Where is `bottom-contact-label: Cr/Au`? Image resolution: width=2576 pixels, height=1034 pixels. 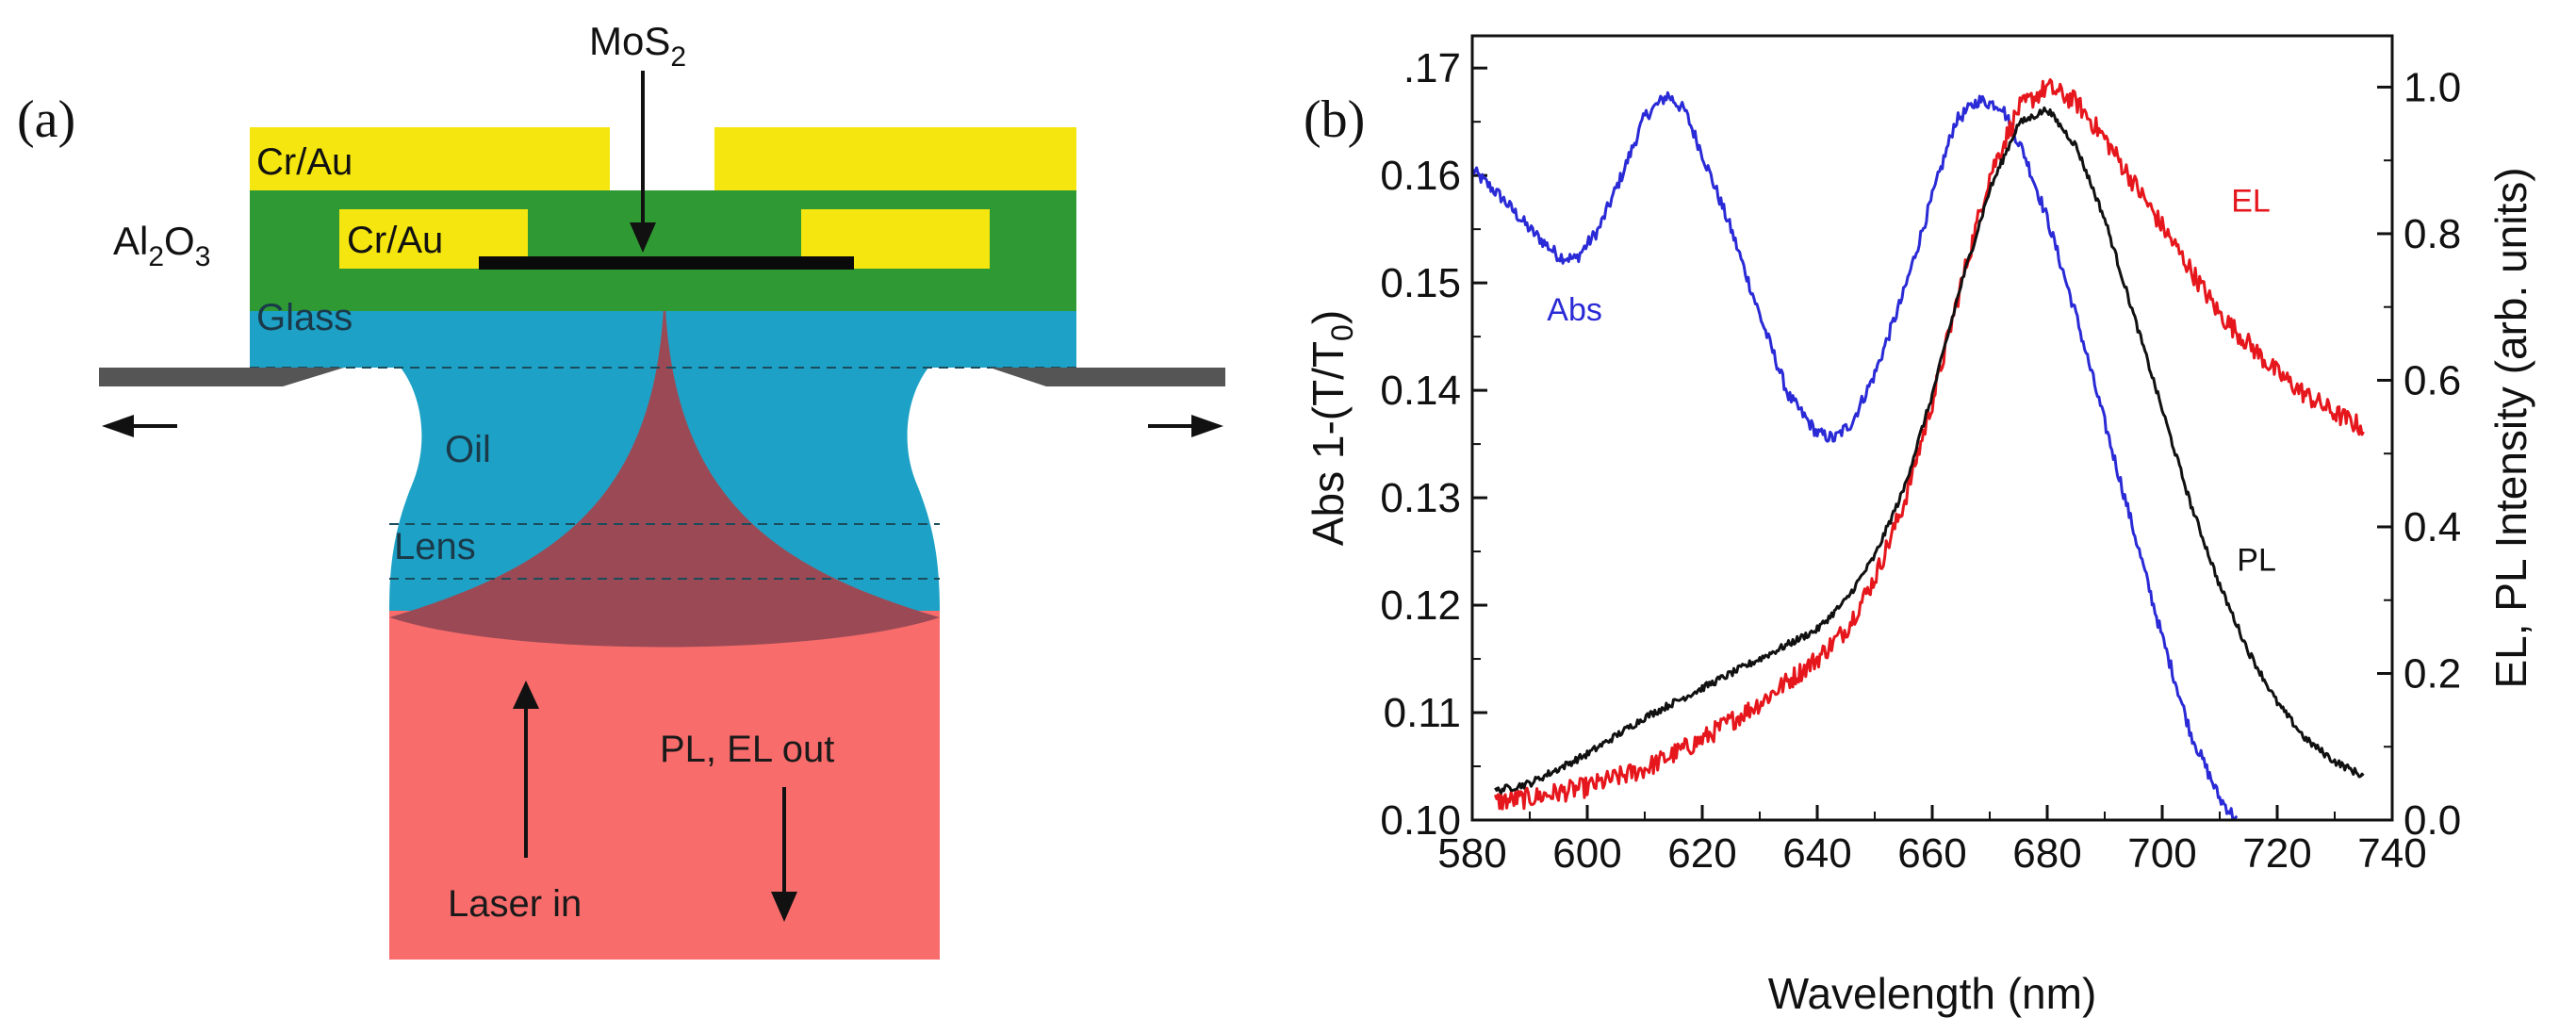 bottom-contact-label: Cr/Au is located at coordinates (395, 241).